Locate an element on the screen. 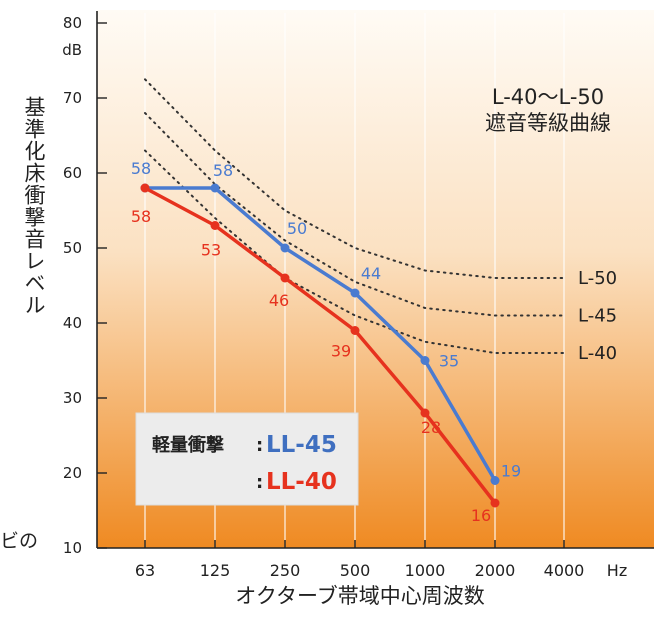 The width and height of the screenshot is (654, 617). data-label-LL-40-63: 58 is located at coordinates (141, 216).